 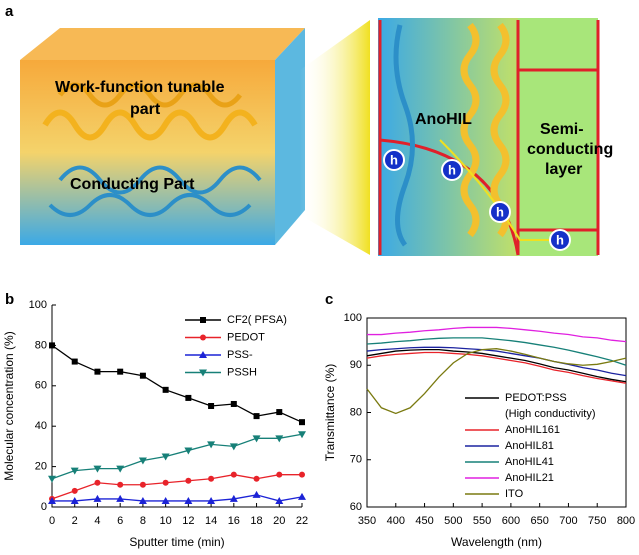 What do you see at coordinates (44, 507) in the screenshot?
I see `y-tick-label: 0` at bounding box center [44, 507].